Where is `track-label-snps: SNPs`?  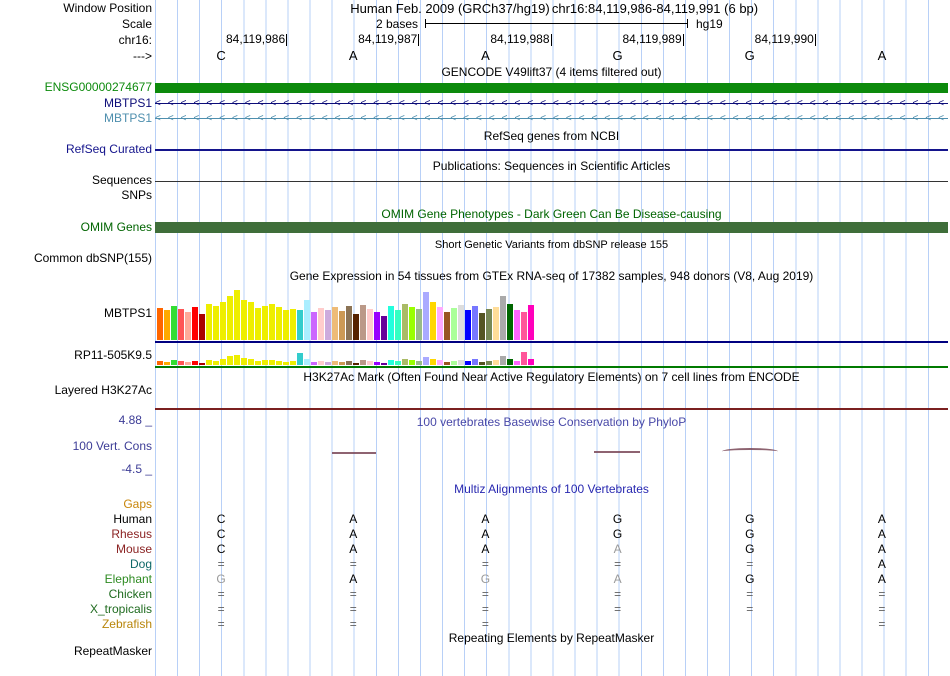
track-label-snps: SNPs is located at coordinates (136, 195).